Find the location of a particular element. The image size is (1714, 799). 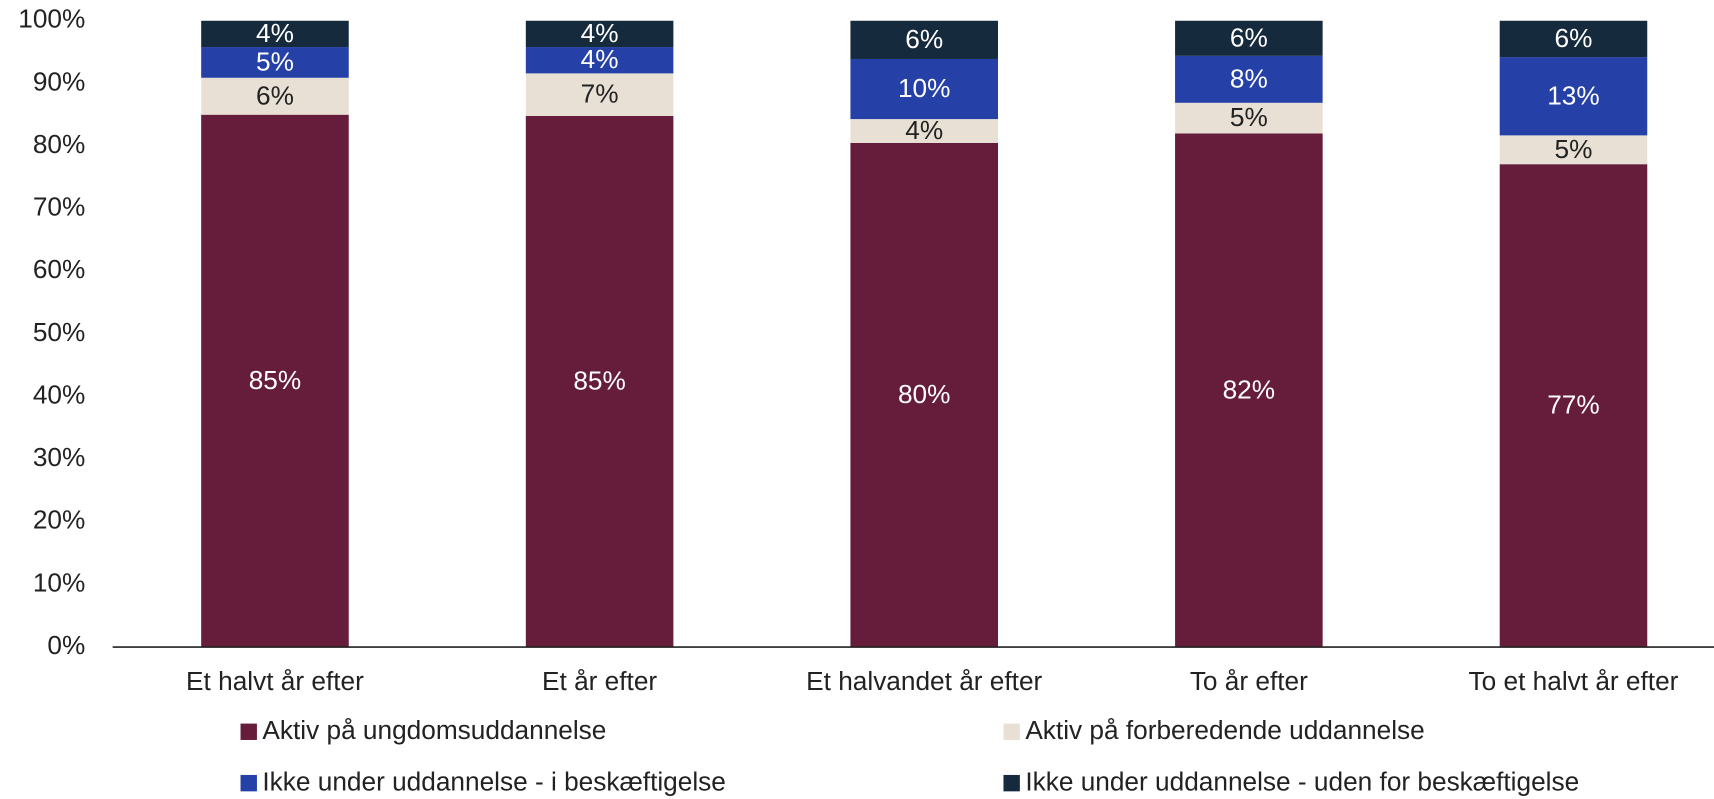

data-label: 10% is located at coordinates (924, 88).